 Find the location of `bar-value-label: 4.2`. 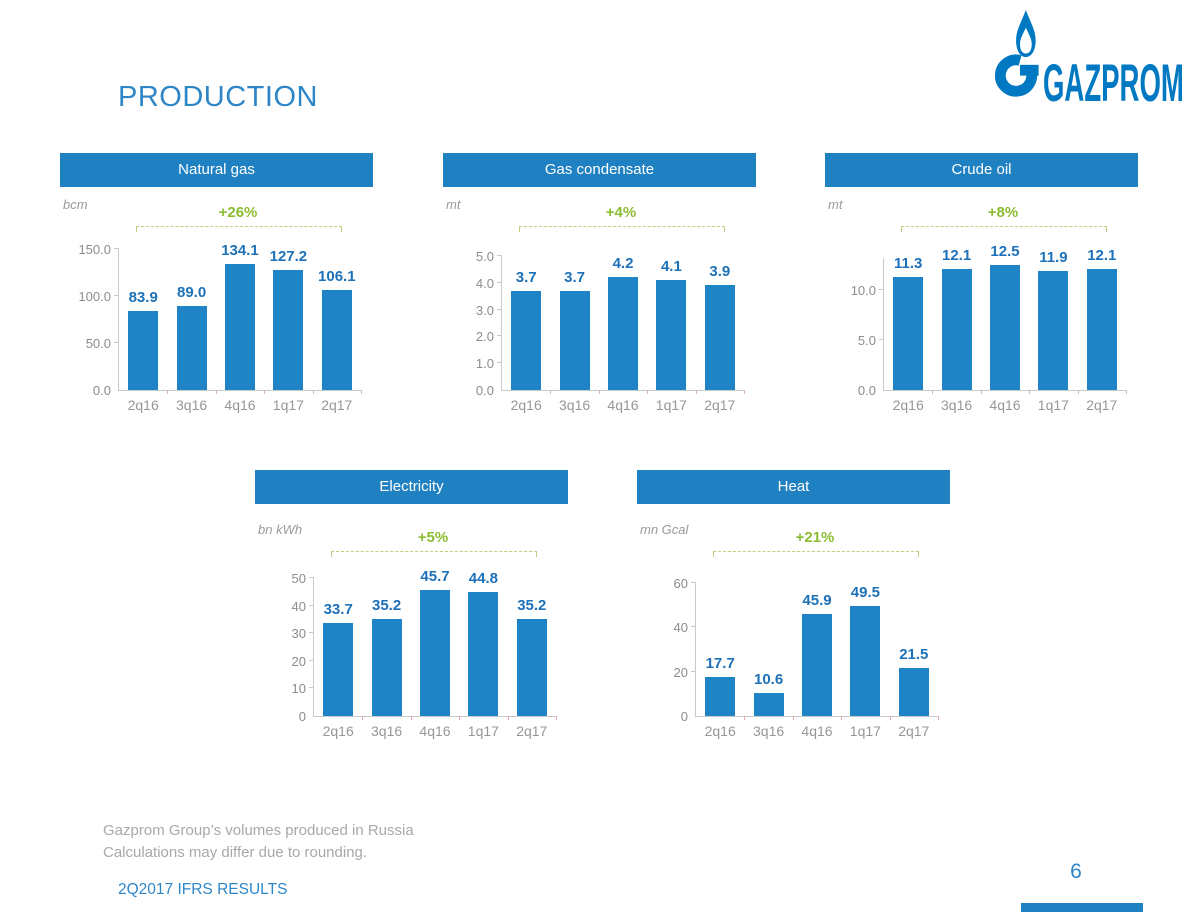

bar-value-label: 4.2 is located at coordinates (623, 264).